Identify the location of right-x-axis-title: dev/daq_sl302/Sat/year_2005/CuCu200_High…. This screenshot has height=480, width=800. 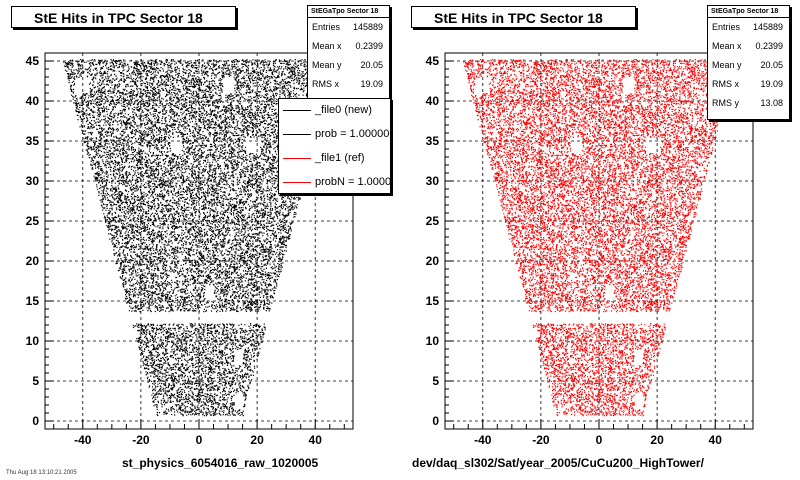
(558, 463).